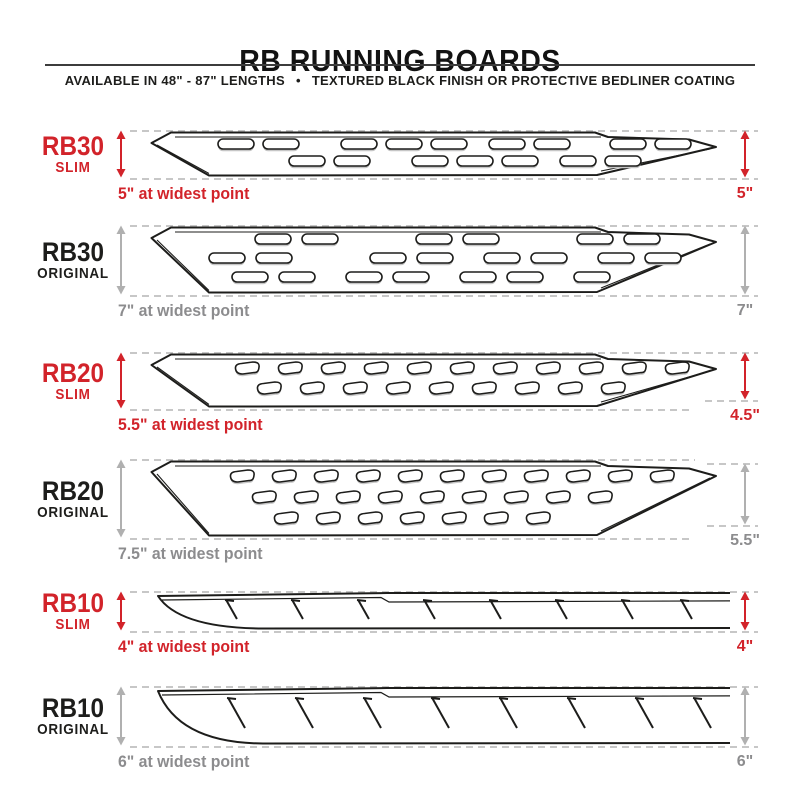 Image resolution: width=800 pixels, height=800 pixels. I want to click on width-caption: 6" at widest point, so click(184, 761).